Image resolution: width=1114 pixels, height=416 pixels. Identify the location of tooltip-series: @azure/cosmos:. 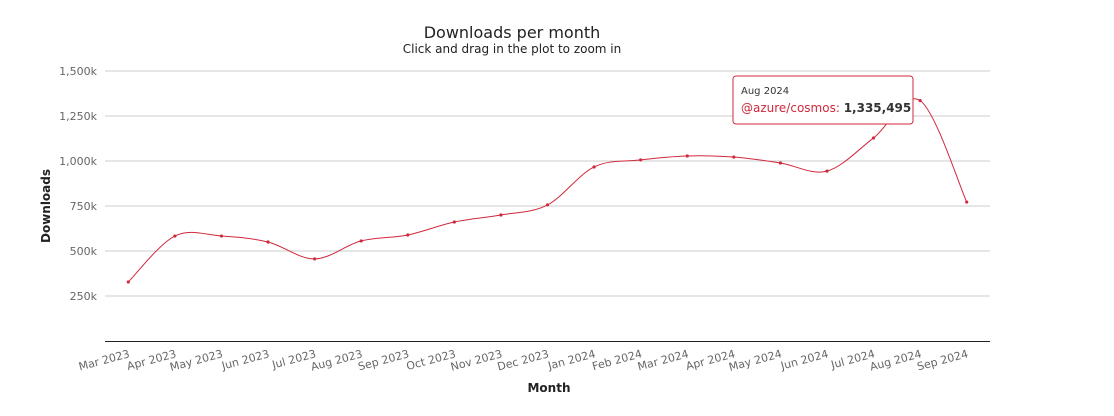
(792, 108).